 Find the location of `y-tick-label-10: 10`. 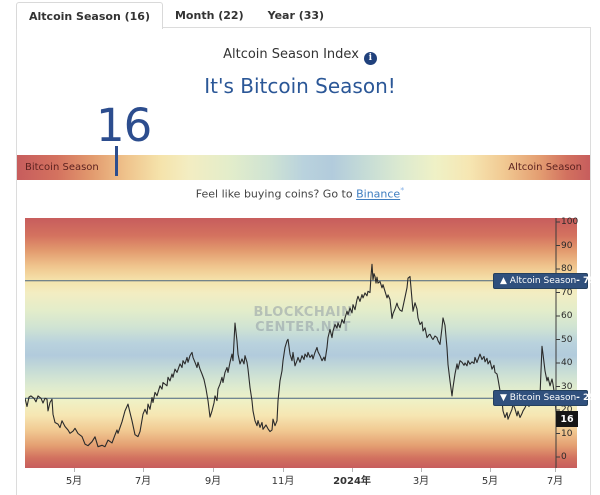

y-tick-label-10: 10 is located at coordinates (567, 433).